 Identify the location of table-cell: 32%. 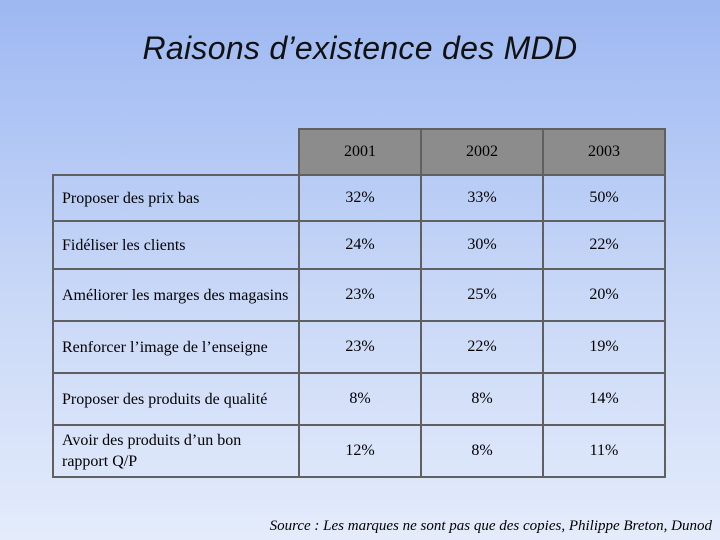
(360, 198).